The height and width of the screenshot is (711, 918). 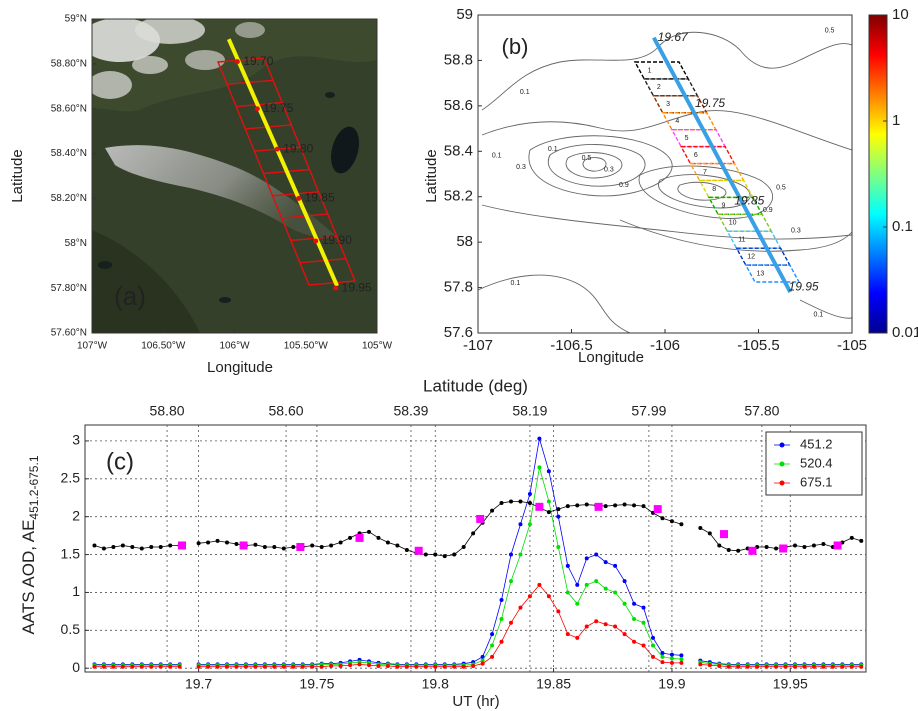 What do you see at coordinates (316, 684) in the screenshot?
I see `x-tick-label: 19.75` at bounding box center [316, 684].